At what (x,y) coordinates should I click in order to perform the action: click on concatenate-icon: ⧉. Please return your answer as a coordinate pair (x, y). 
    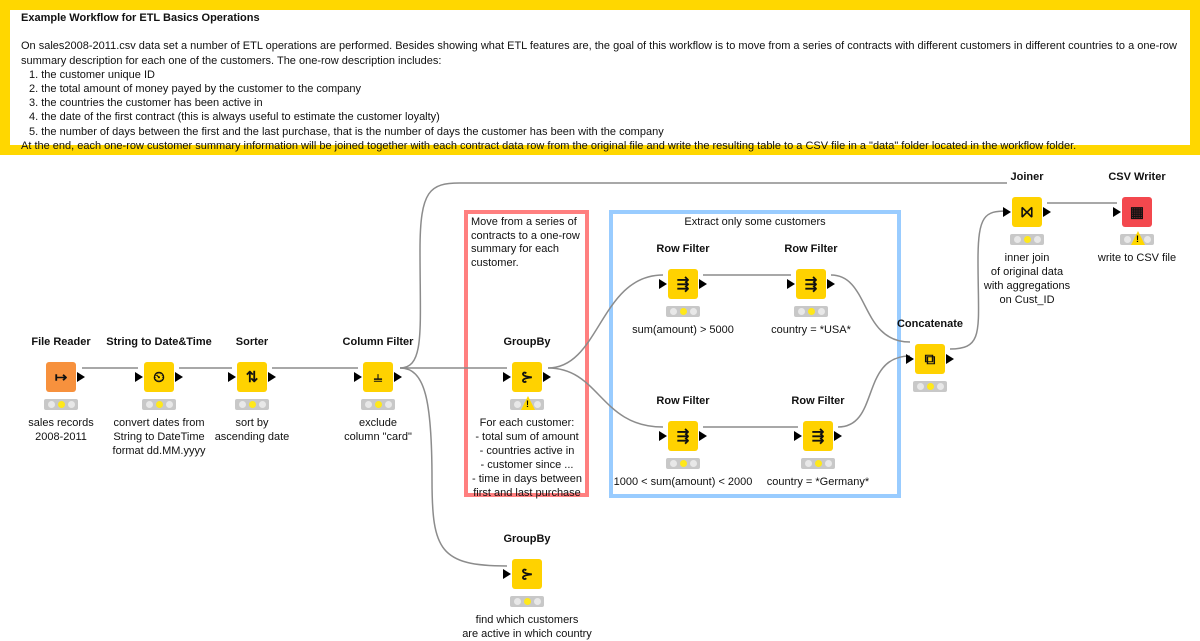
    Looking at the image, I should click on (930, 359).